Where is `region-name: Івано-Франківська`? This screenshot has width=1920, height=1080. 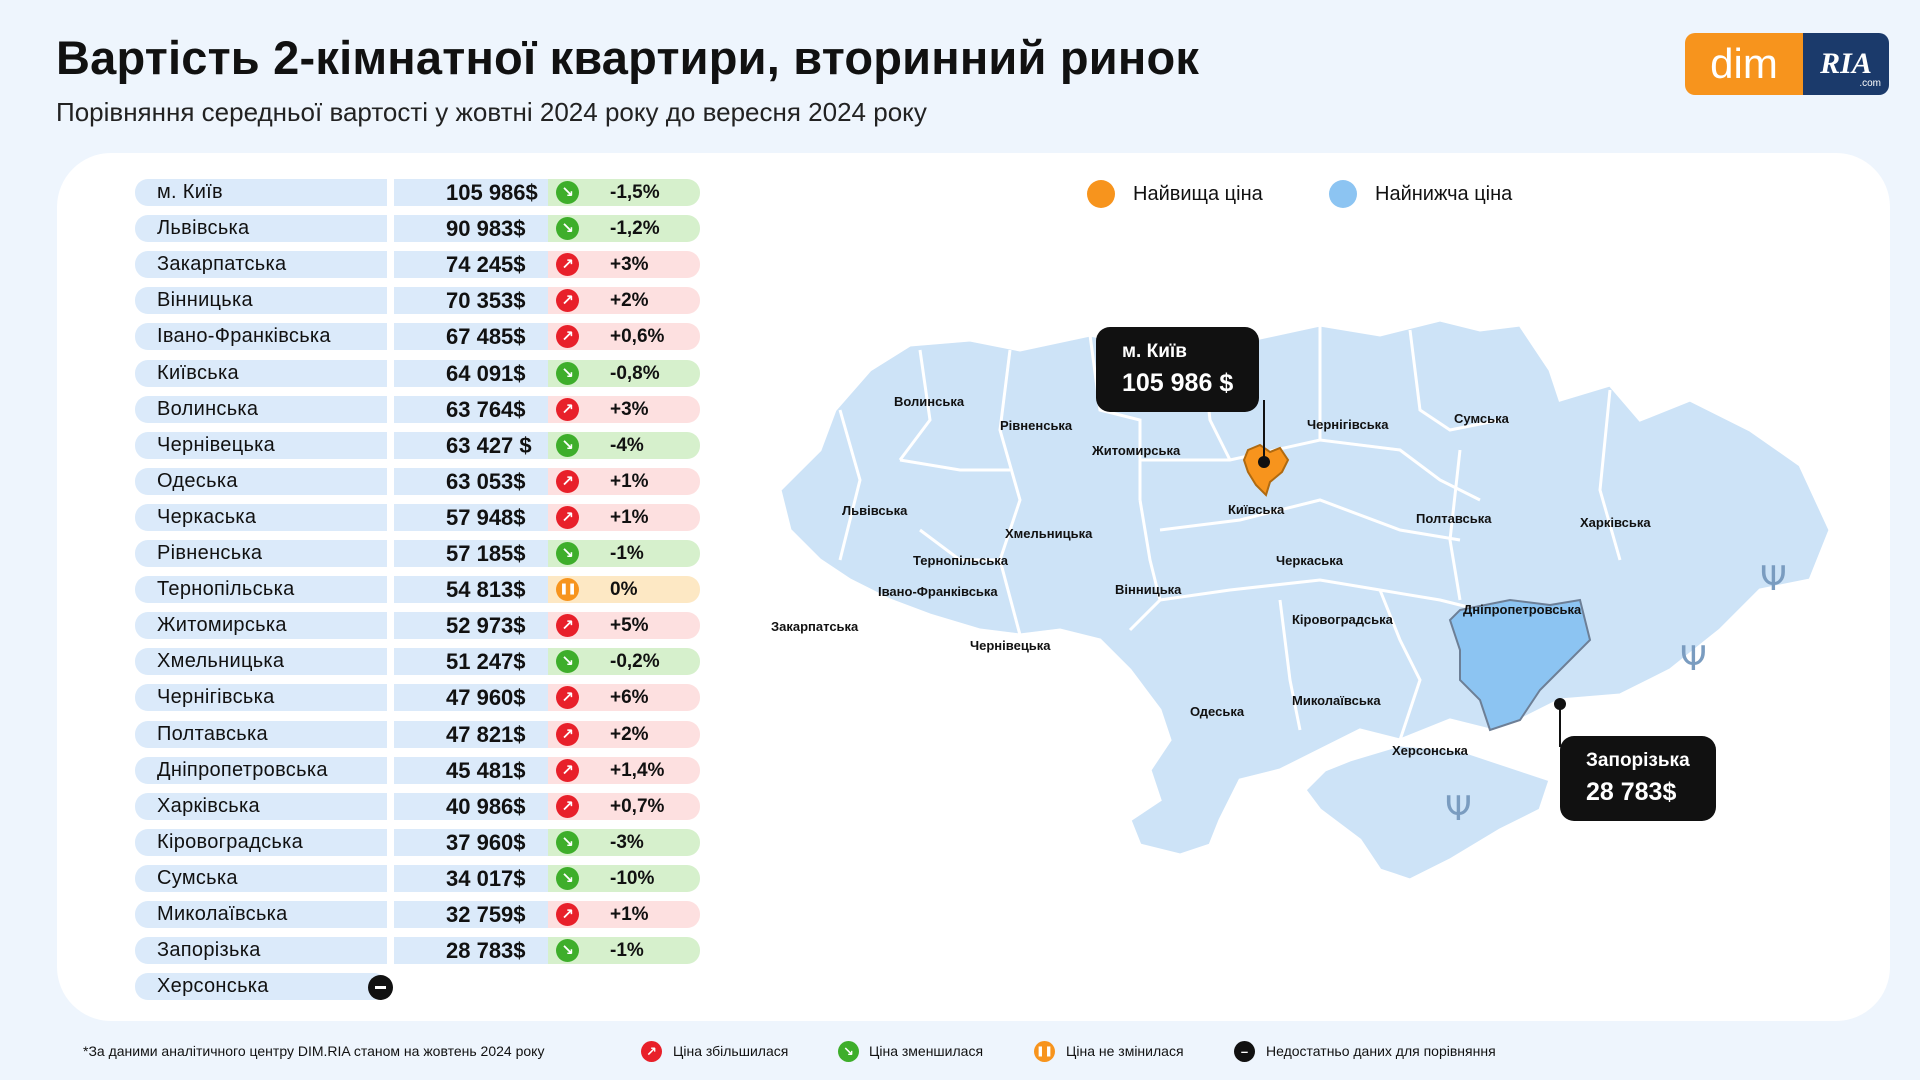 region-name: Івано-Франківська is located at coordinates (261, 337).